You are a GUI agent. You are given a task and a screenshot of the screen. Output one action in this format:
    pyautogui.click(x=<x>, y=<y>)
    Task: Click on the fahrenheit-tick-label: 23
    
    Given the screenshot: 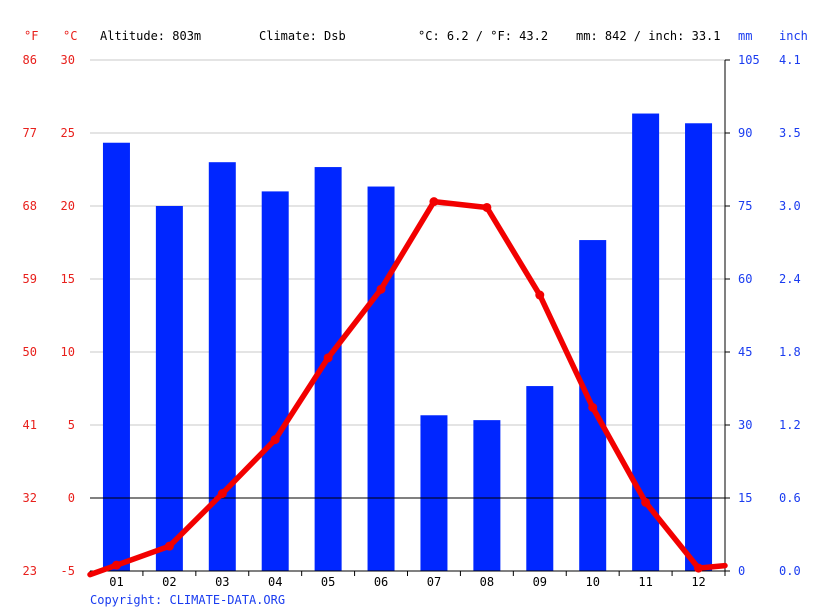 What is the action you would take?
    pyautogui.click(x=30, y=571)
    